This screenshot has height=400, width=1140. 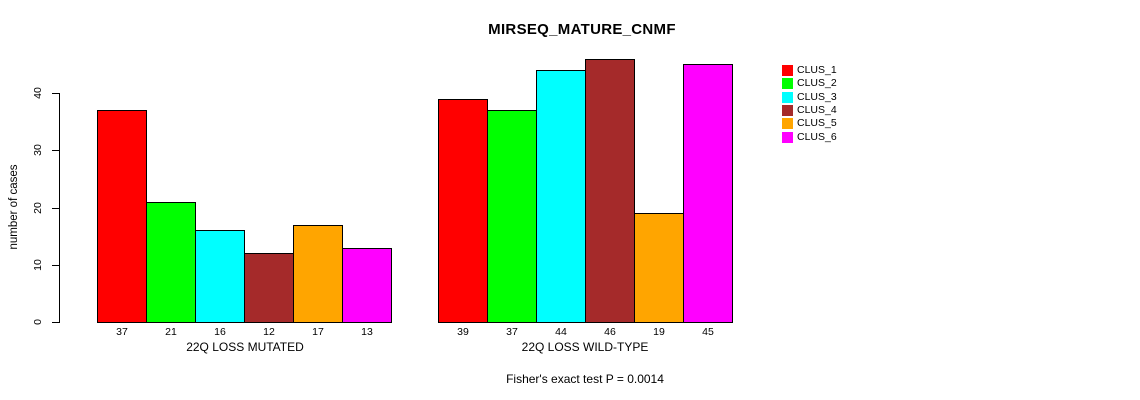 What do you see at coordinates (38, 150) in the screenshot?
I see `y-axis-tick-label: 30` at bounding box center [38, 150].